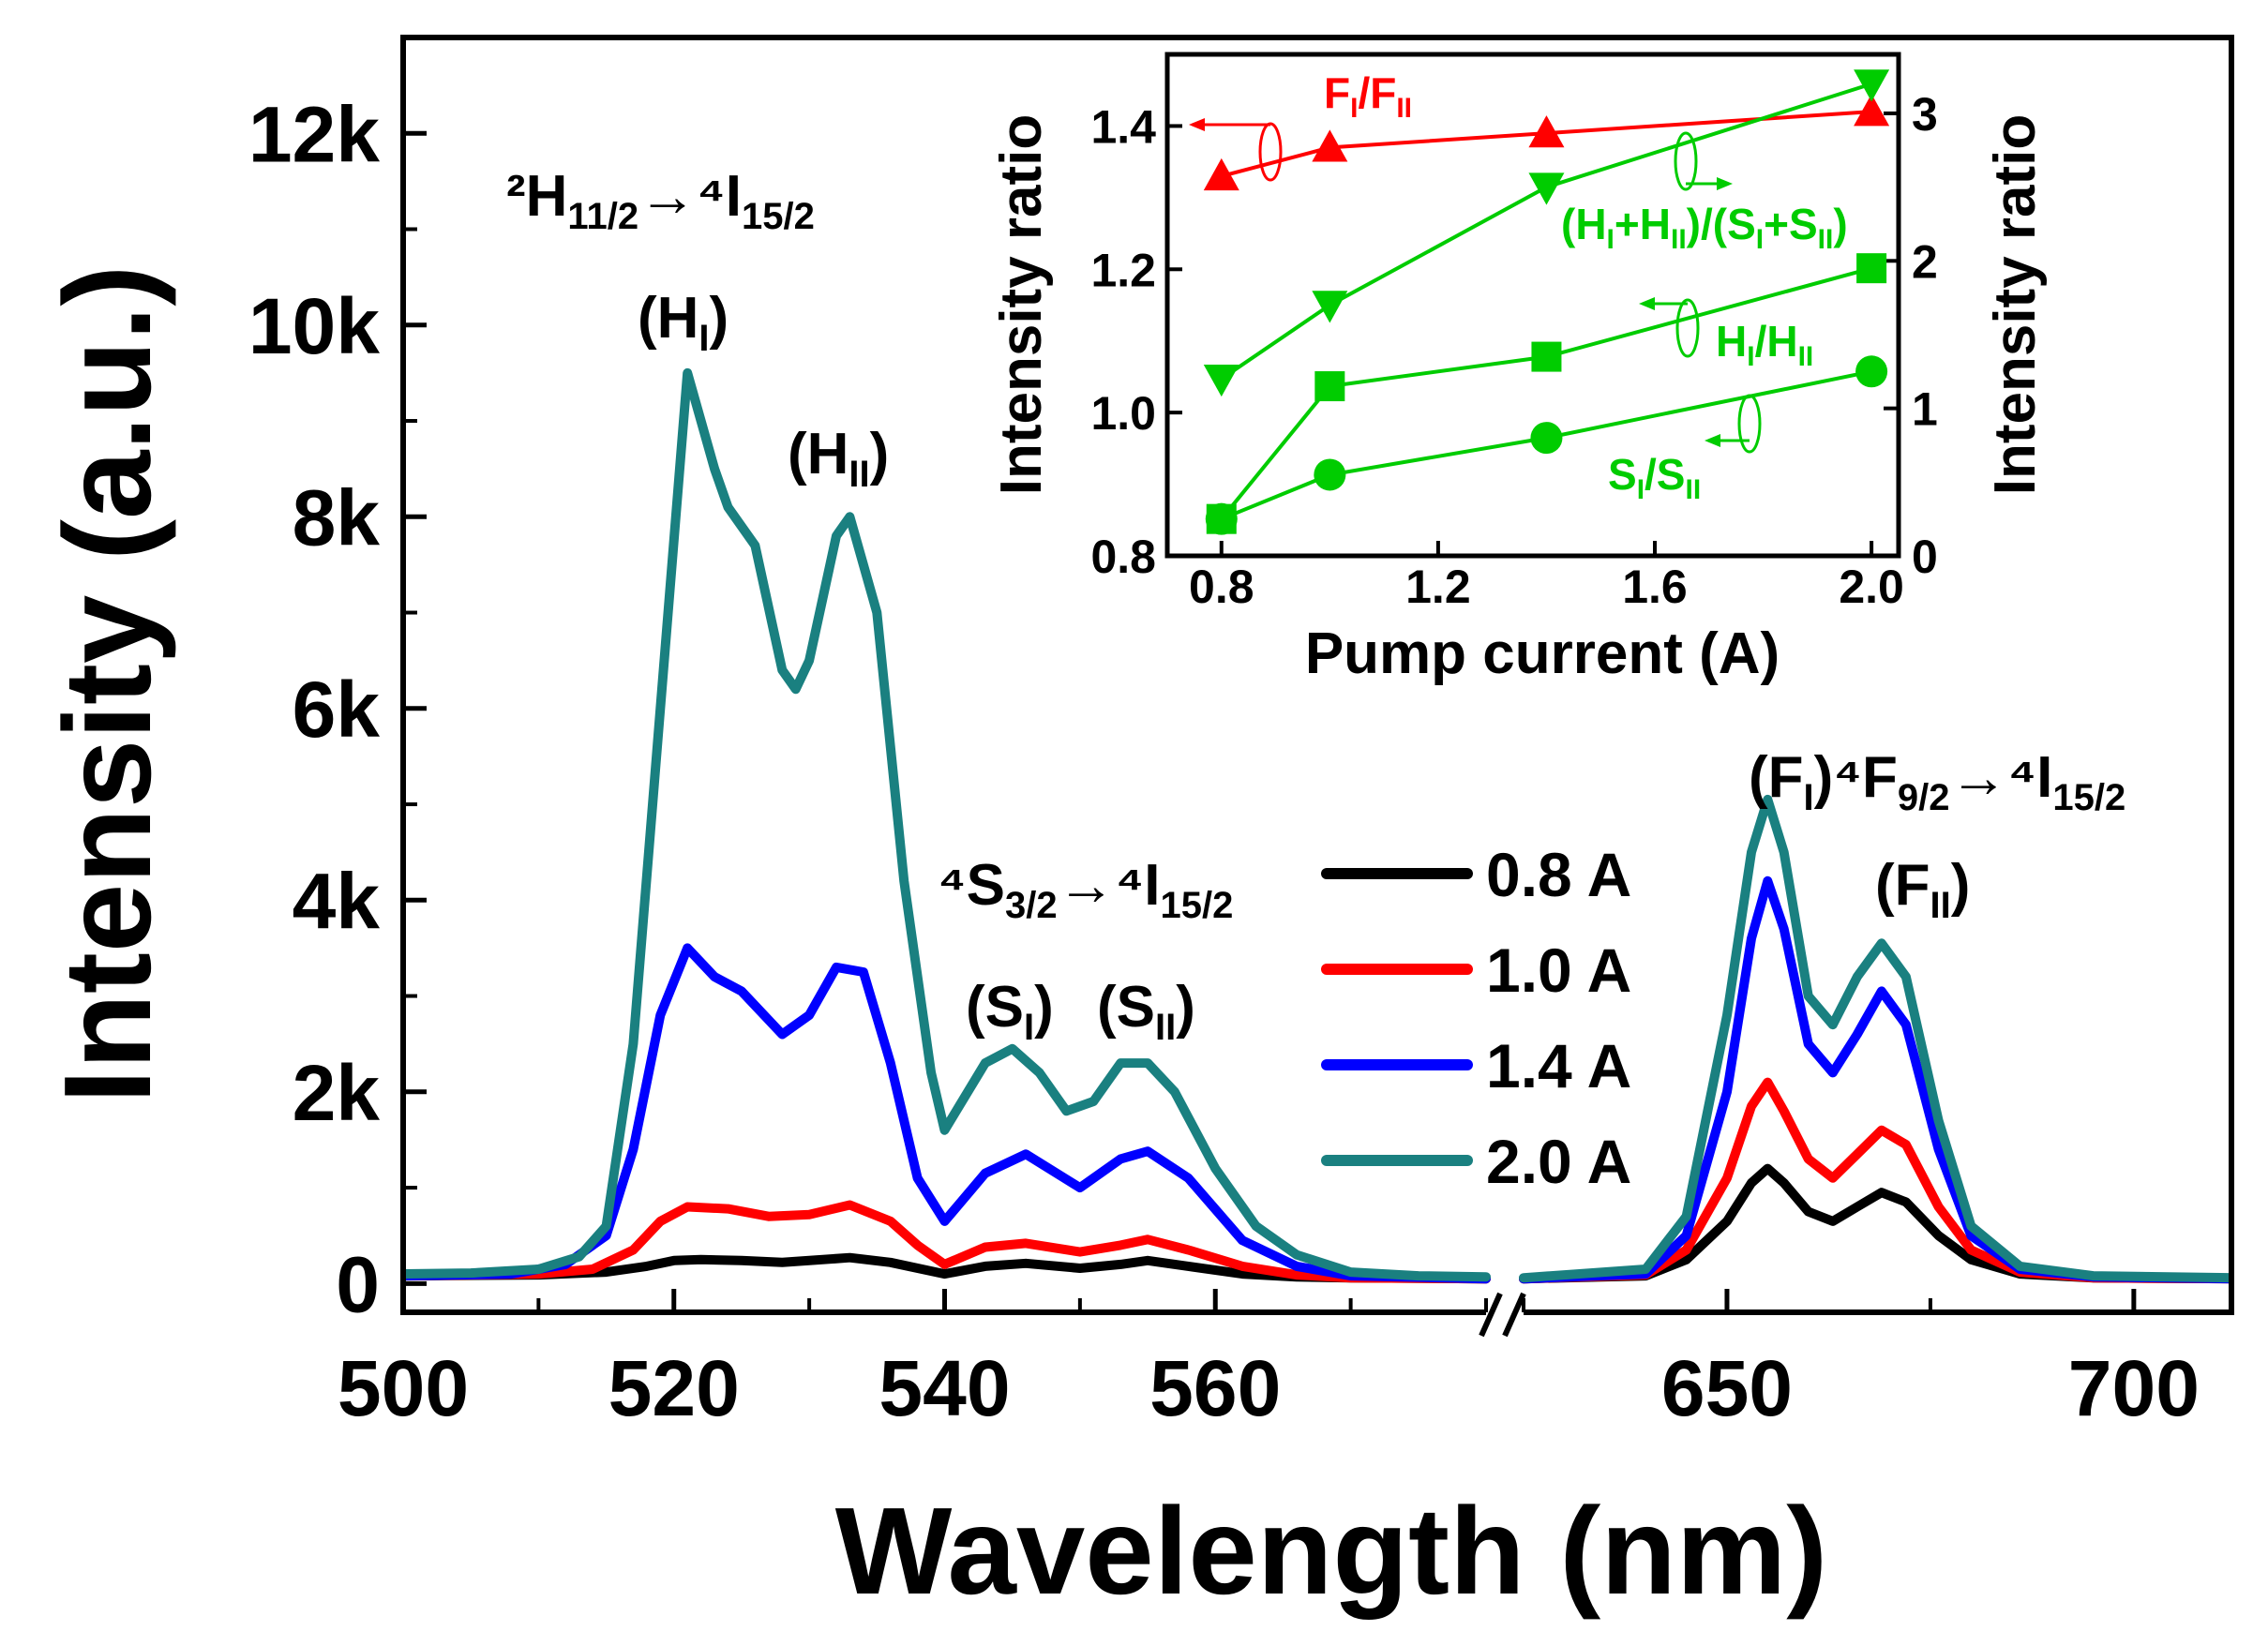  Describe the element at coordinates (1721, 224) in the screenshot. I see `inset-label-hs-mid2: )/(S` at that location.